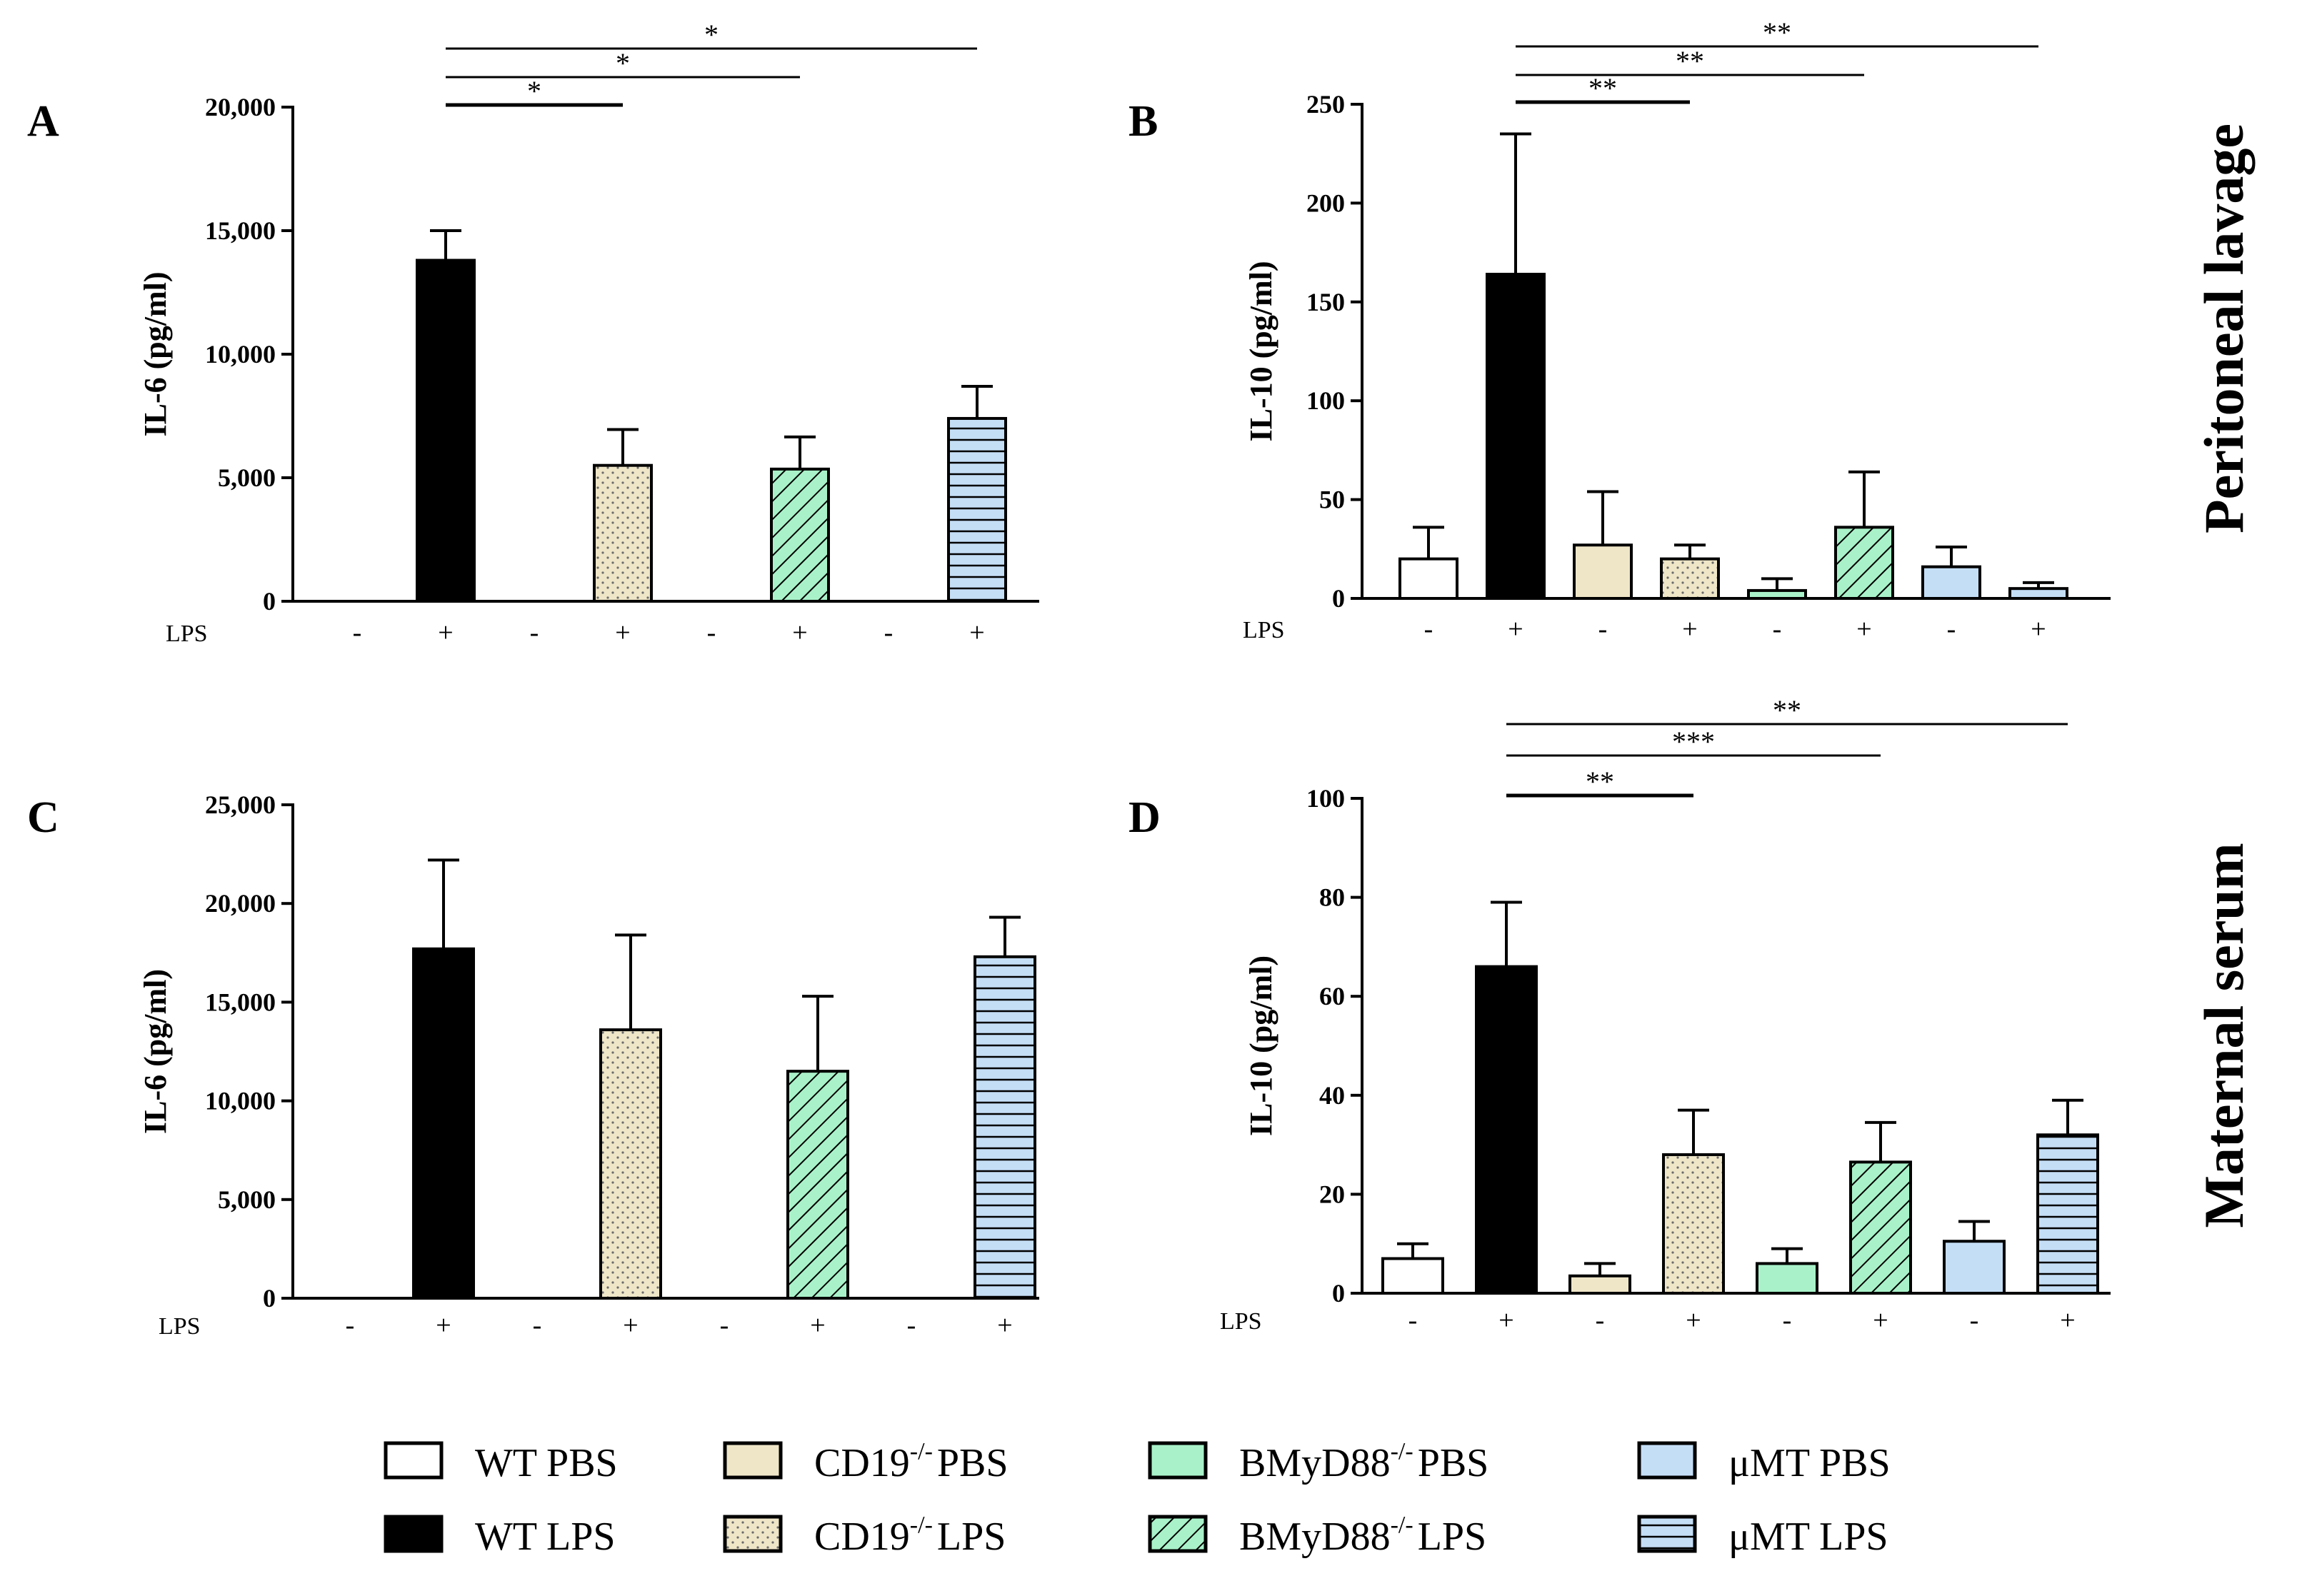  Describe the element at coordinates (910, 1536) in the screenshot. I see `legend-label: CD19-/- LPS` at that location.